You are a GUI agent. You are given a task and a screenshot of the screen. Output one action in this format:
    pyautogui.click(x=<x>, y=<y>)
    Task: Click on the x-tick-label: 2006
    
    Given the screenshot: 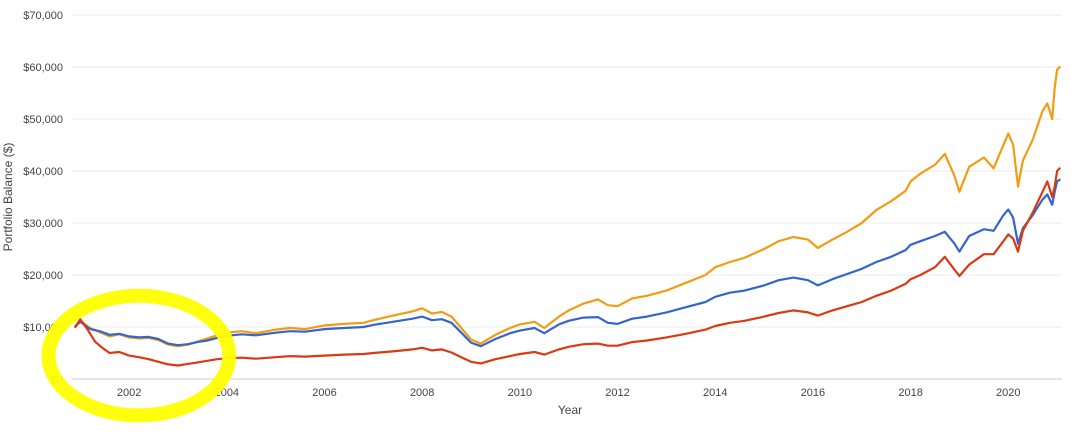 What is the action you would take?
    pyautogui.click(x=324, y=393)
    